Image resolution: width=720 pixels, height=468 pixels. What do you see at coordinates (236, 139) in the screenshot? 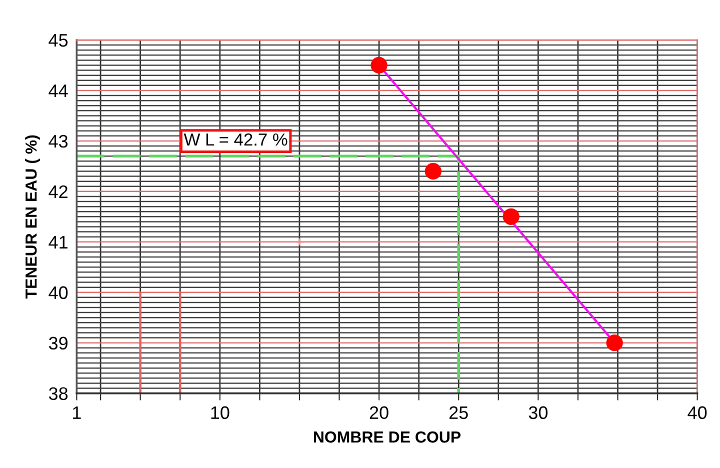
I see `annotation: W L = 42.7 %` at bounding box center [236, 139].